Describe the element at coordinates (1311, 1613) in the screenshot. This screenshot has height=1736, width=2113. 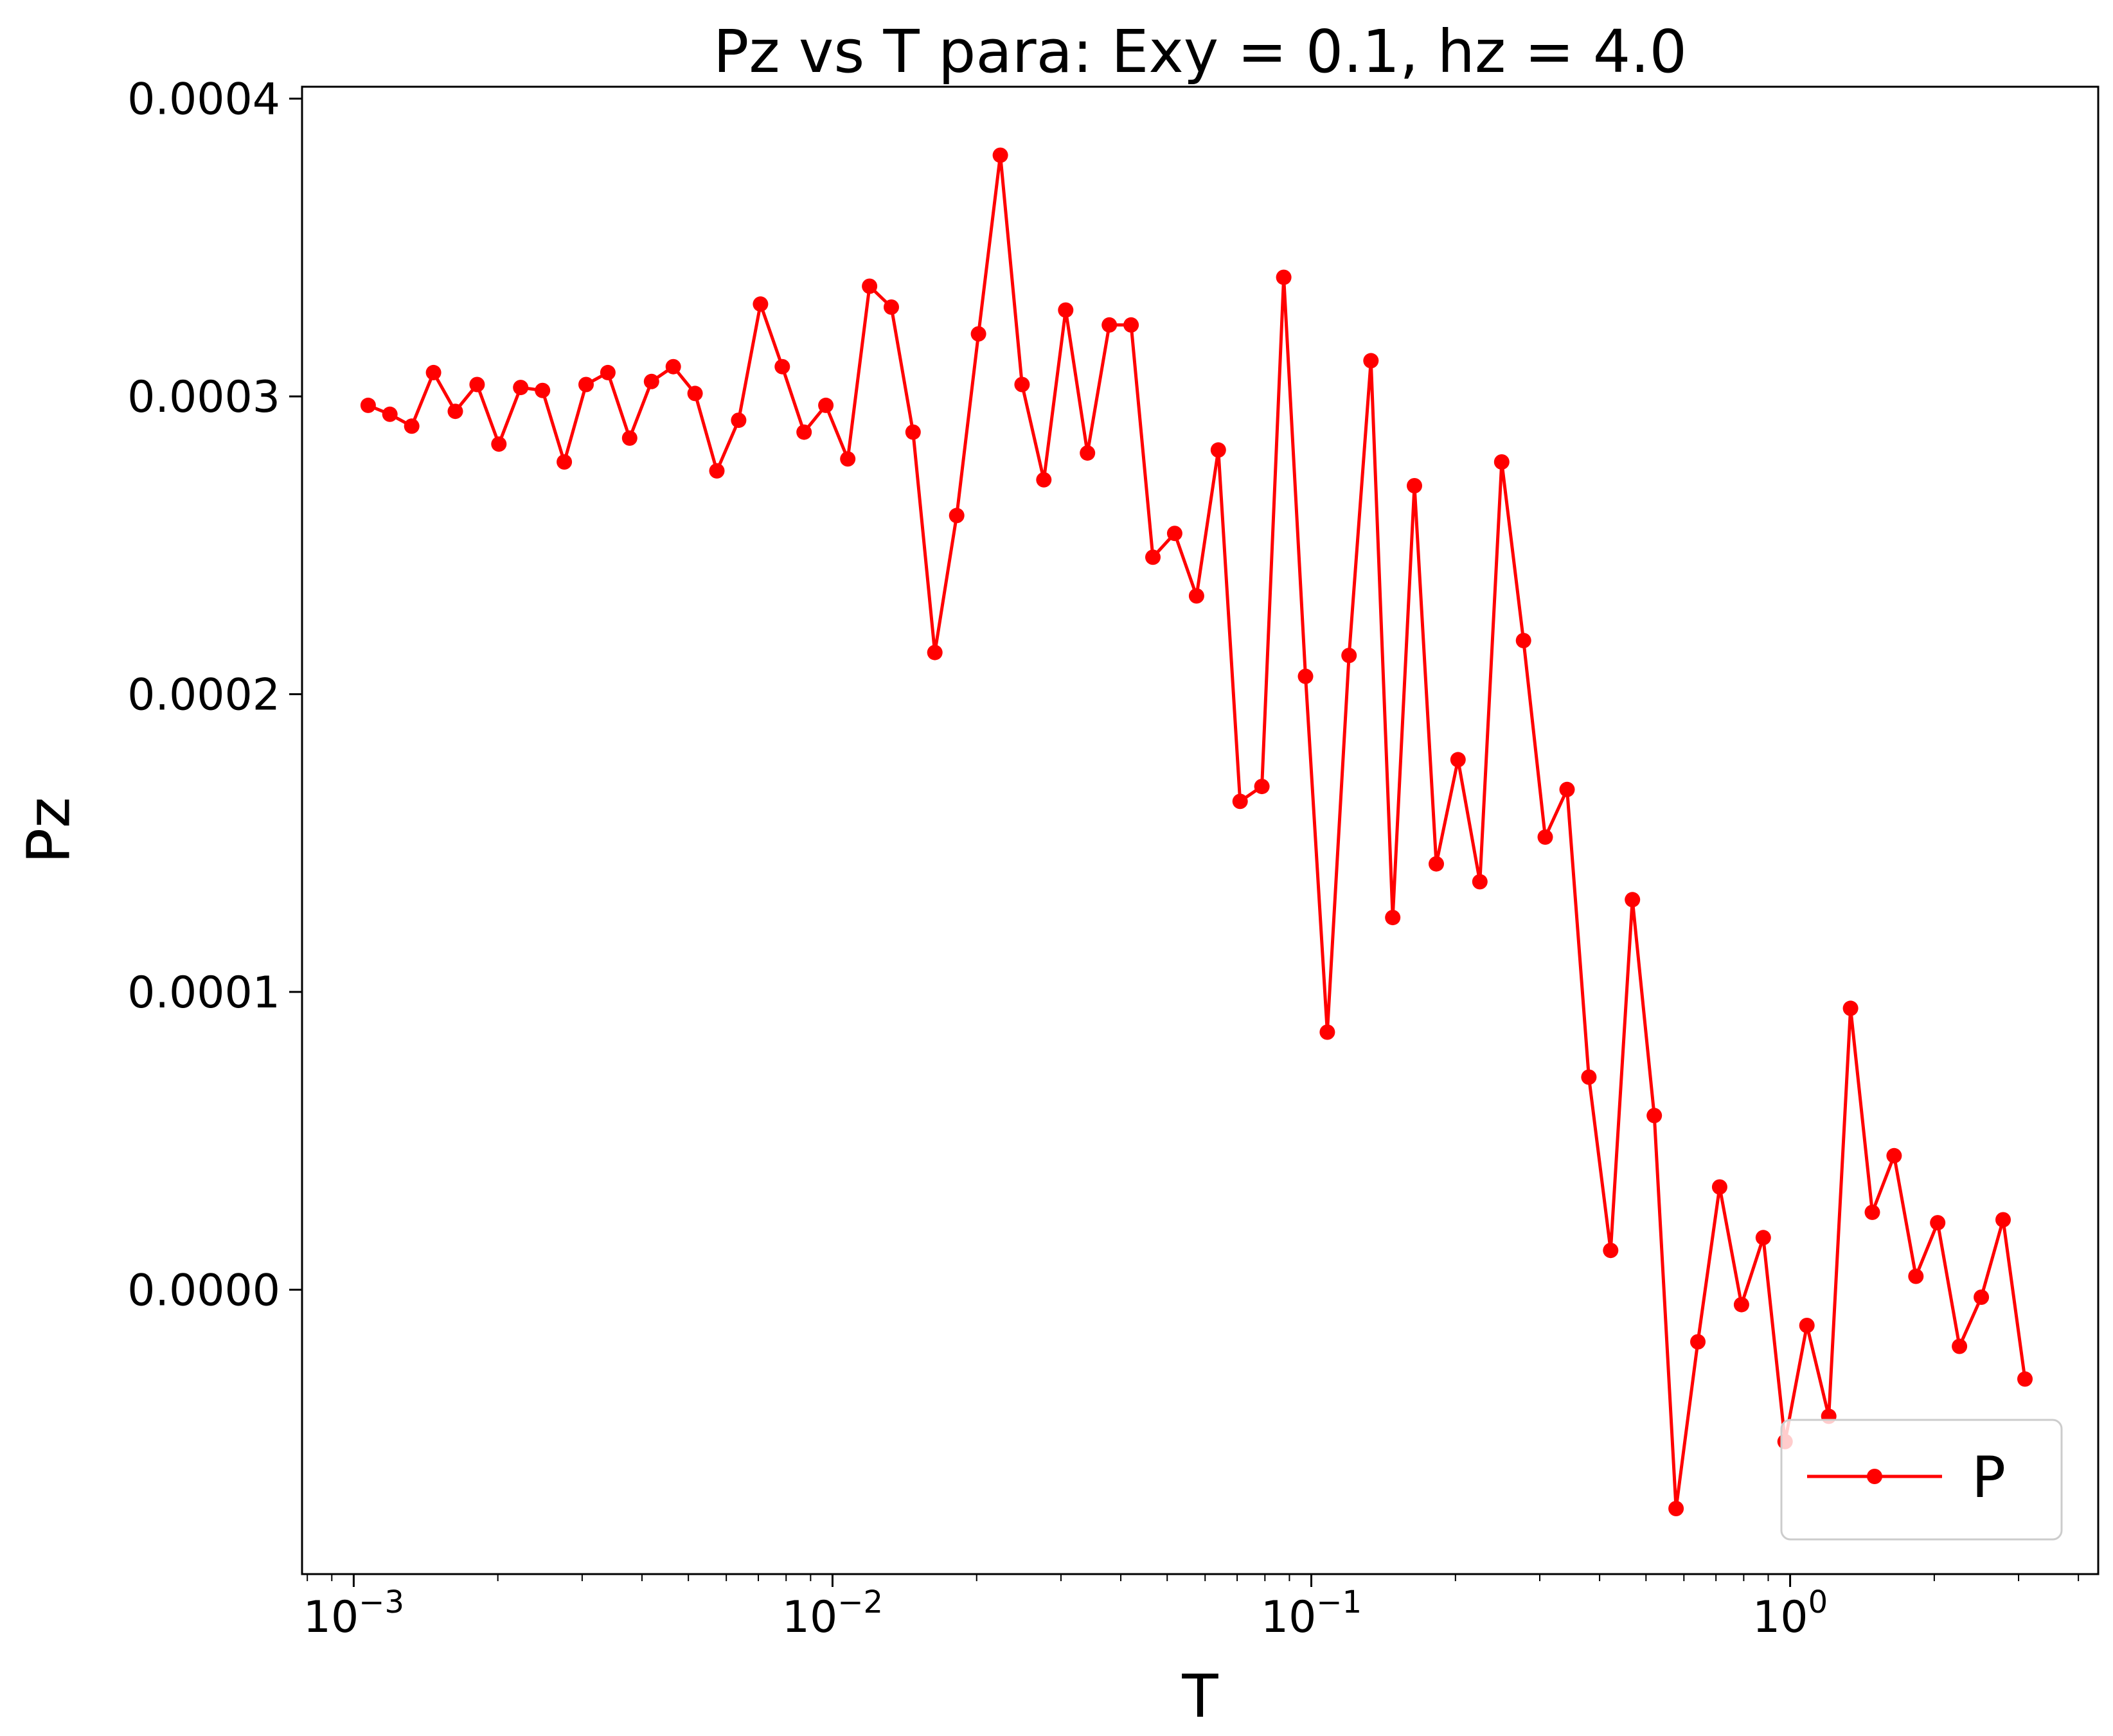
I see `x-tick-label: 10⁻¹` at that location.